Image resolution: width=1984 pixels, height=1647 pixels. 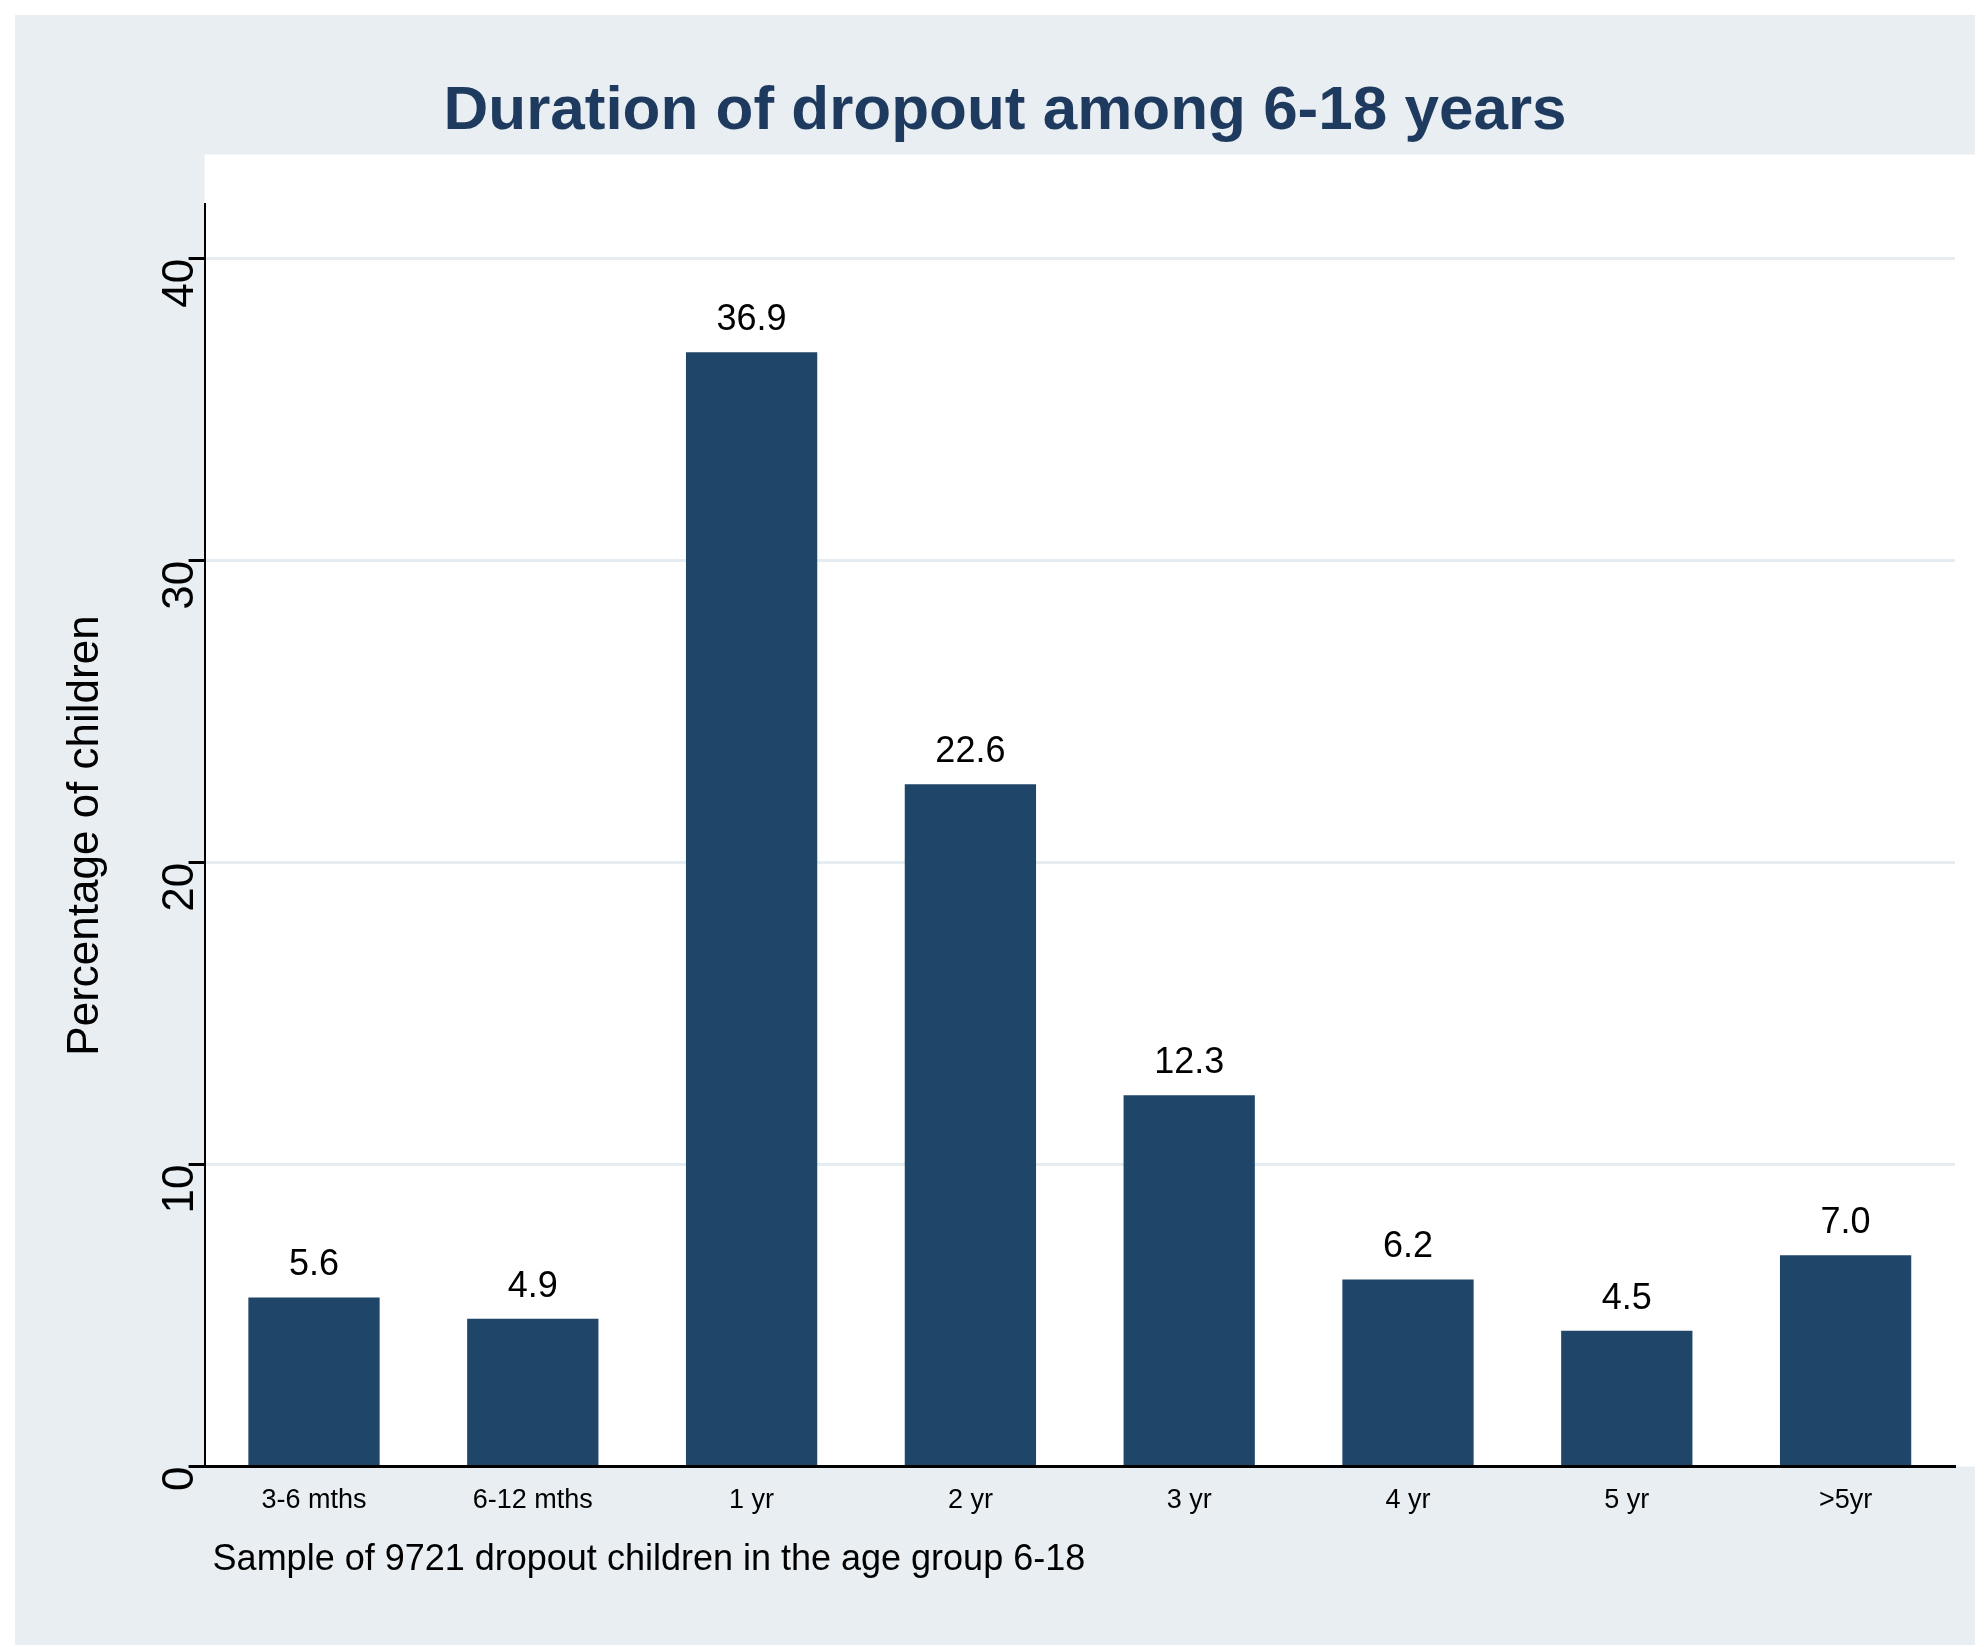 I want to click on chart-title: Duration of dropout among 6-18 years, so click(x=1005, y=108).